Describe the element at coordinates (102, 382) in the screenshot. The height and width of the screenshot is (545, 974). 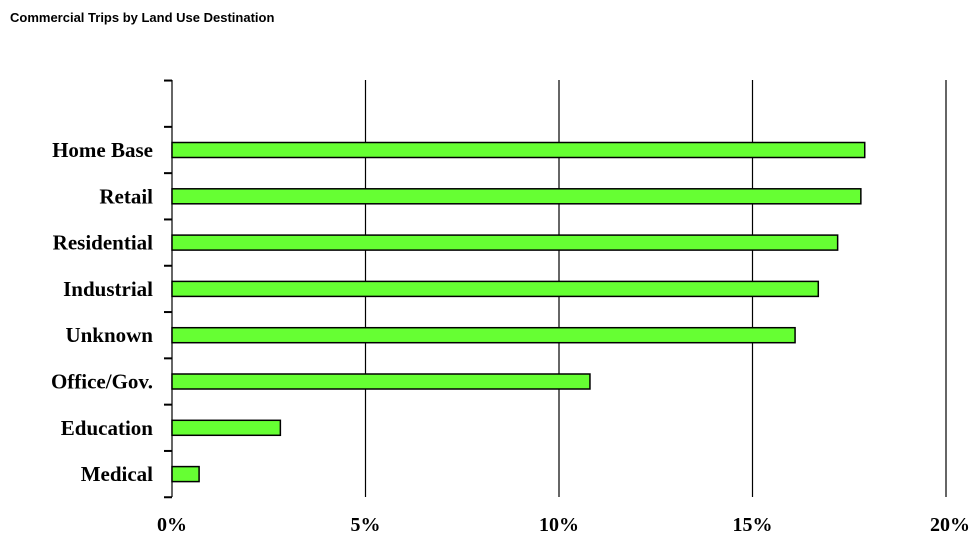
I see `category-label: Office/Gov.` at that location.